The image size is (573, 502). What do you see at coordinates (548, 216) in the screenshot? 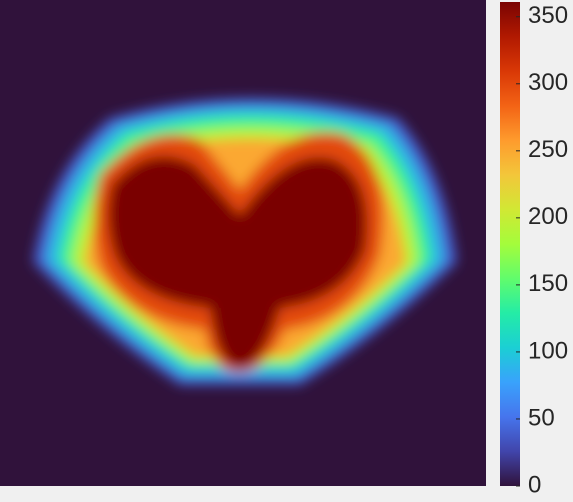
I see `colorbar-tick-label: 200` at bounding box center [548, 216].